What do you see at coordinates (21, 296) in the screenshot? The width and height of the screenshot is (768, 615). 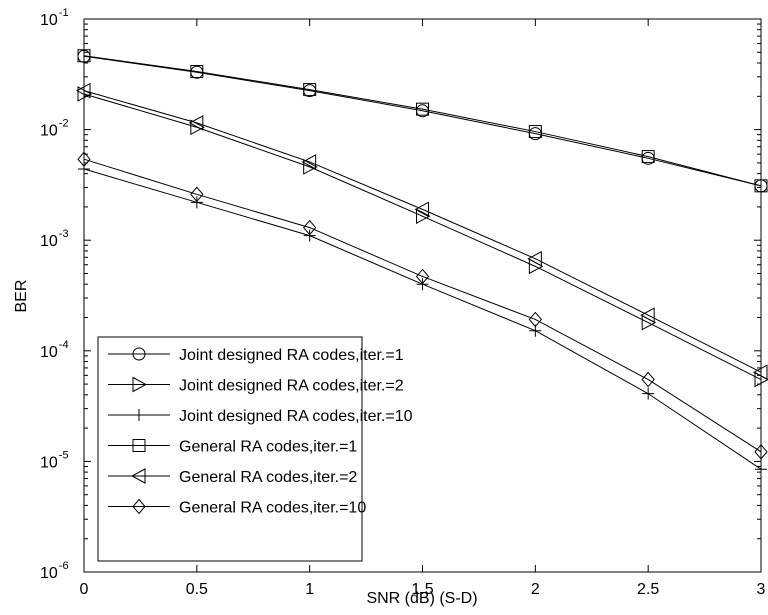 I see `y-axis-label: BER` at bounding box center [21, 296].